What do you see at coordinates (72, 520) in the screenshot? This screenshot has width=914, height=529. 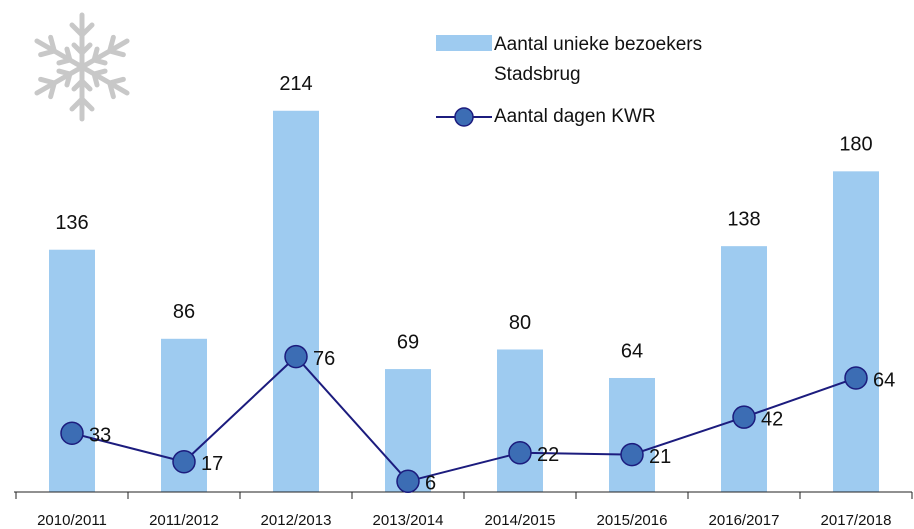 I see `x-tick-label: 2010/2011` at bounding box center [72, 520].